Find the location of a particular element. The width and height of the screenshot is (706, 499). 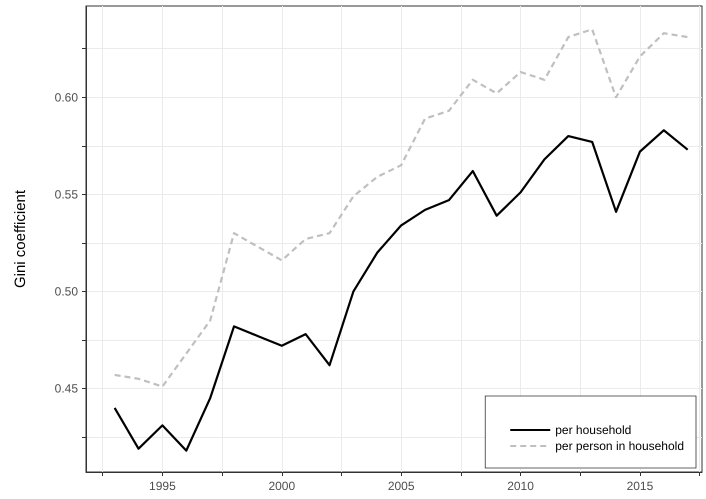

y-tick-label: 0.50 is located at coordinates (66, 291).